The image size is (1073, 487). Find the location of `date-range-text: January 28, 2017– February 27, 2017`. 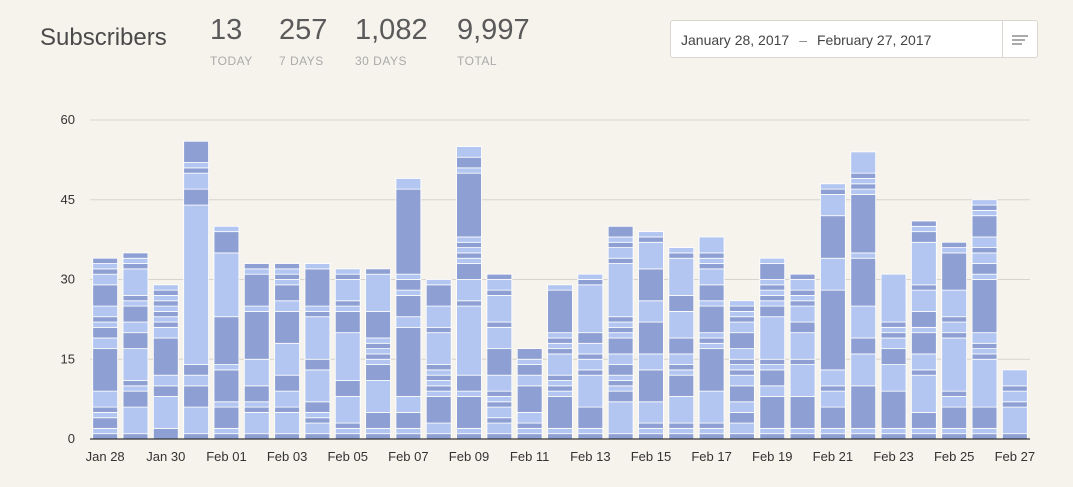

date-range-text: January 28, 2017– February 27, 2017 is located at coordinates (806, 40).